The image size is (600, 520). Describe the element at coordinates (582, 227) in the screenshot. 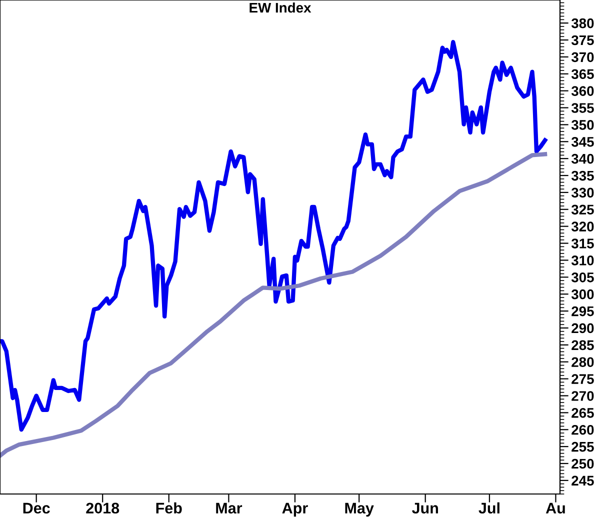

I see `y-tick-label: 320` at that location.